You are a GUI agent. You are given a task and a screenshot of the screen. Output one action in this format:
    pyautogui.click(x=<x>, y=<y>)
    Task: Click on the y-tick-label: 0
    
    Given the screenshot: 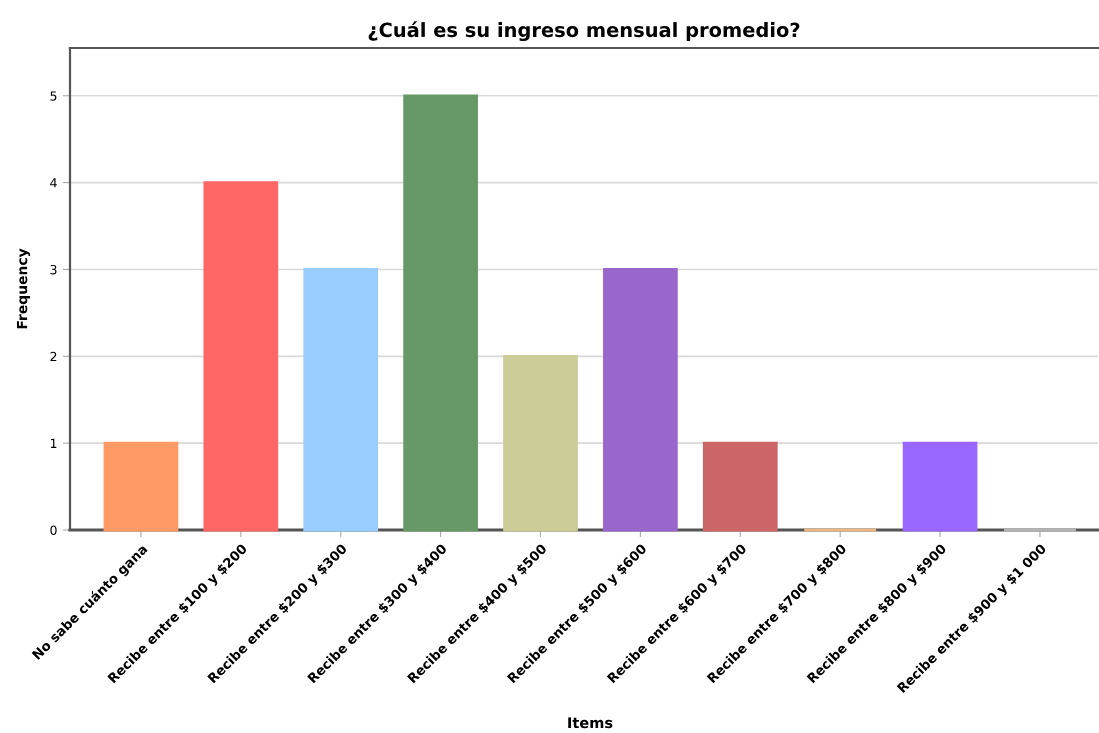 What is the action you would take?
    pyautogui.click(x=53, y=530)
    